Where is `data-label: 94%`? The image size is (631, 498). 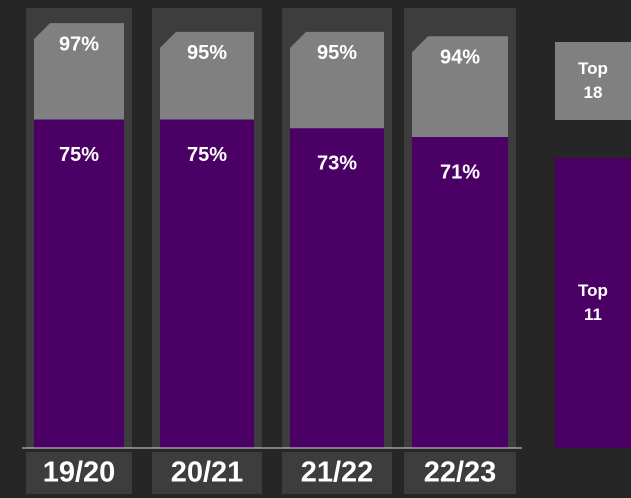 data-label: 94% is located at coordinates (460, 58).